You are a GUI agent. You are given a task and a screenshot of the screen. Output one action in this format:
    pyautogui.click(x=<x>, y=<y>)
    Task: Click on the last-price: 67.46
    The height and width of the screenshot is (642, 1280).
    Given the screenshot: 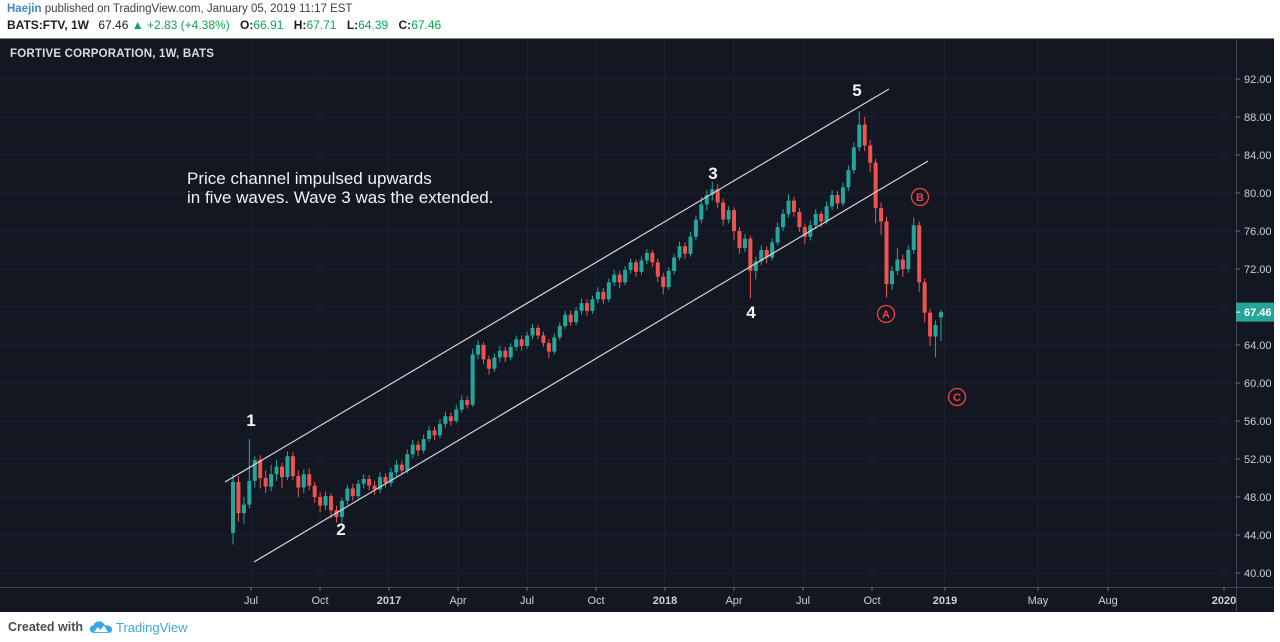 What is the action you would take?
    pyautogui.click(x=113, y=25)
    